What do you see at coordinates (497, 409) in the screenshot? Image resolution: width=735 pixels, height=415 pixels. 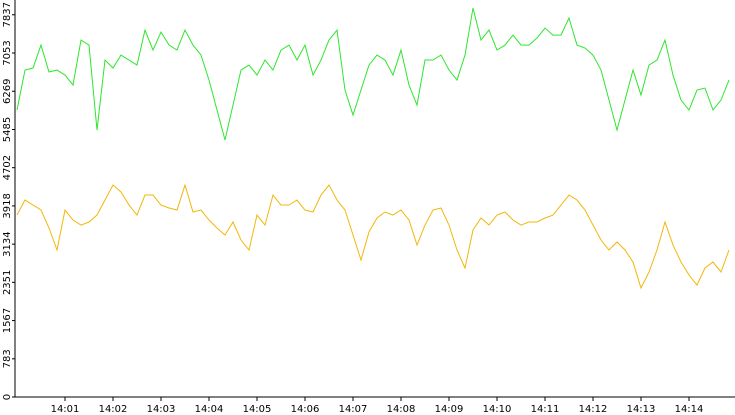 I see `x-tick-label: 14:10` at bounding box center [497, 409].